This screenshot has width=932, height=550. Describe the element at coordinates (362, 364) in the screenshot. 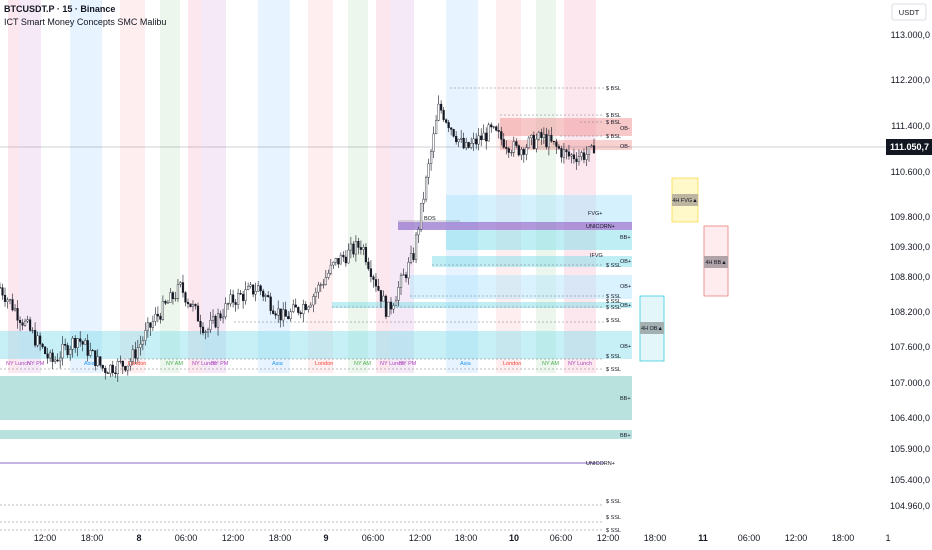

I see `session-label: NY AM` at that location.